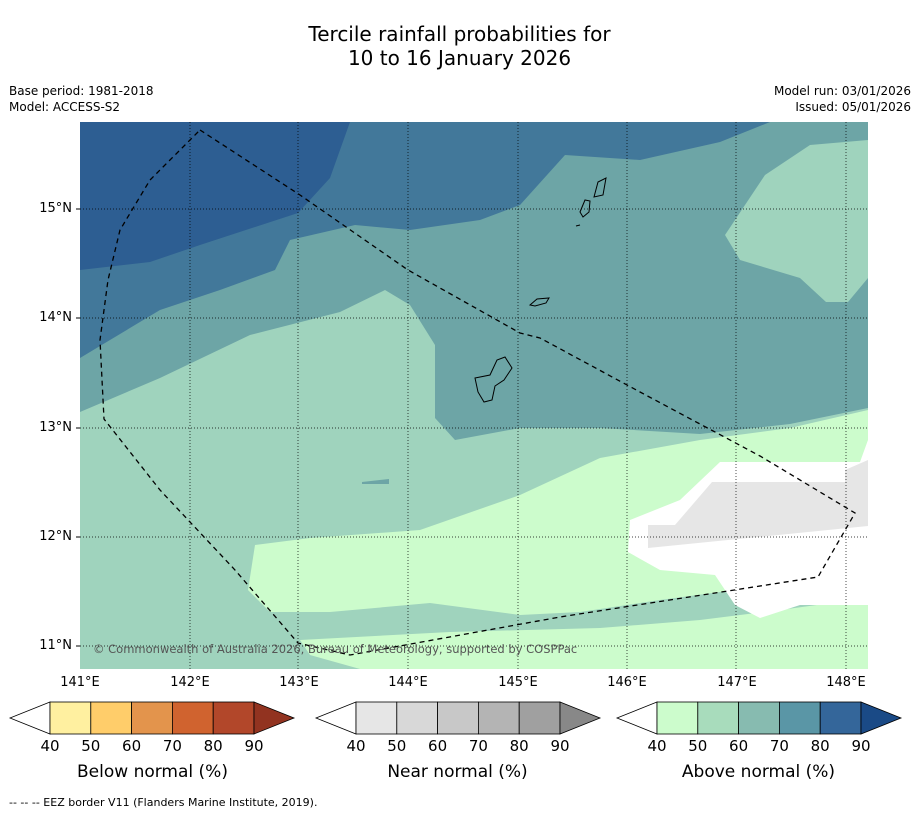 The height and width of the screenshot is (816, 919). I want to click on colorbar-near-tick: 70, so click(478, 746).